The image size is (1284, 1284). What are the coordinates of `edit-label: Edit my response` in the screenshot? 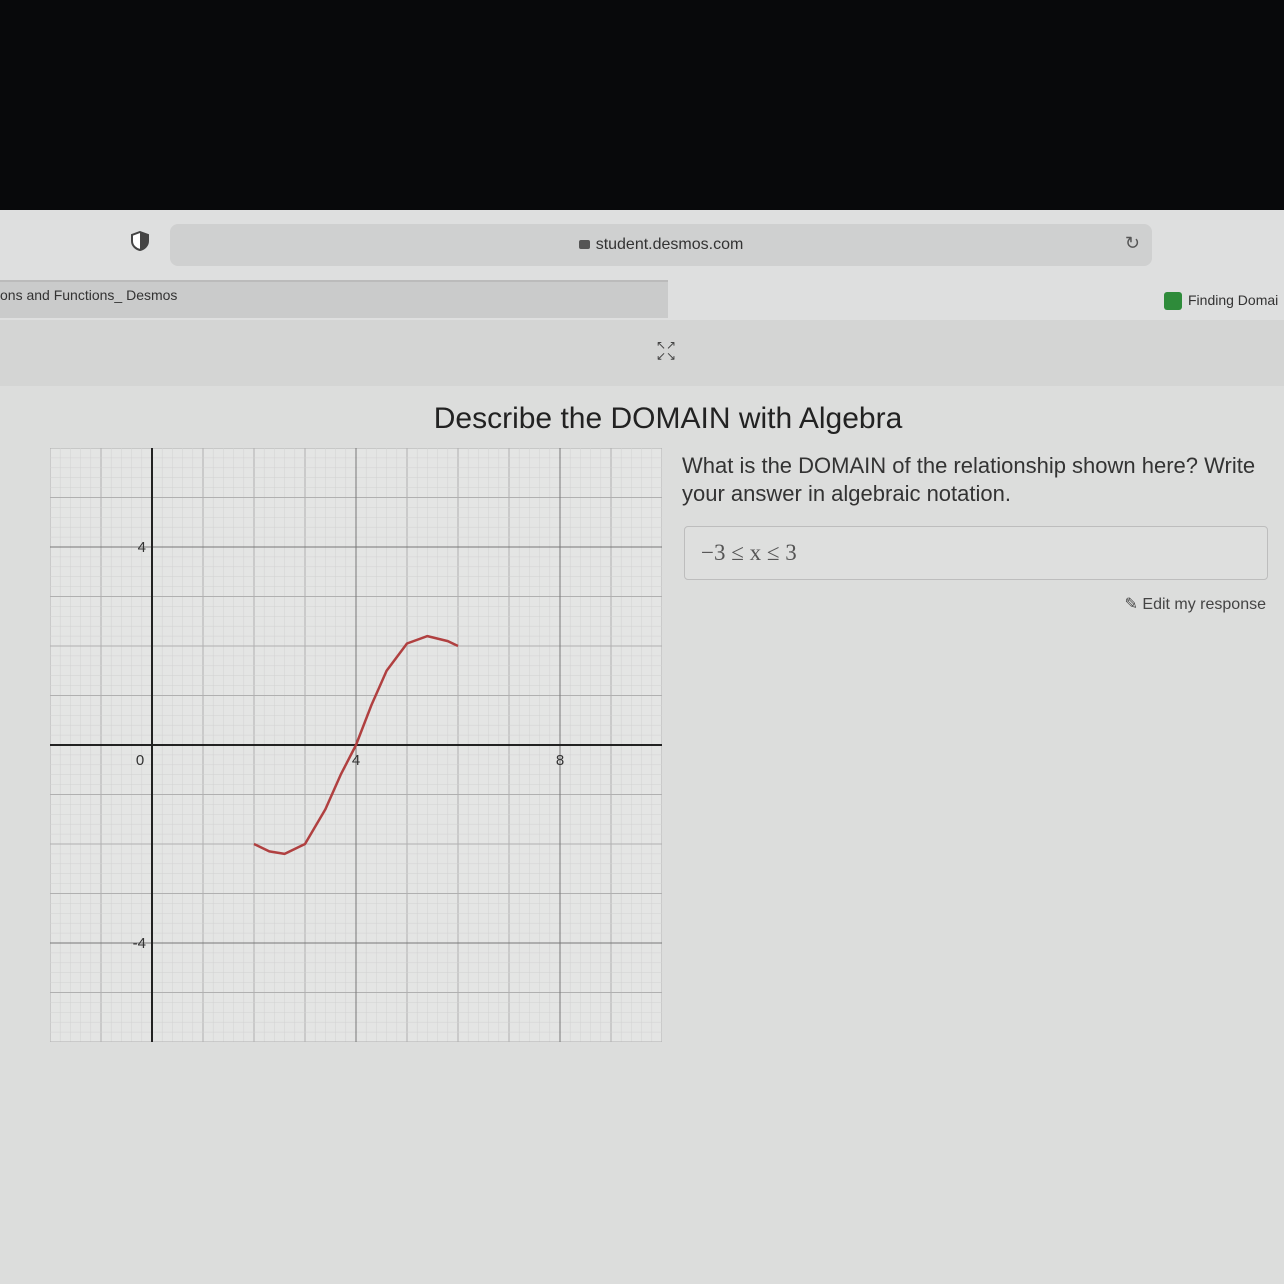 It's located at (1204, 604).